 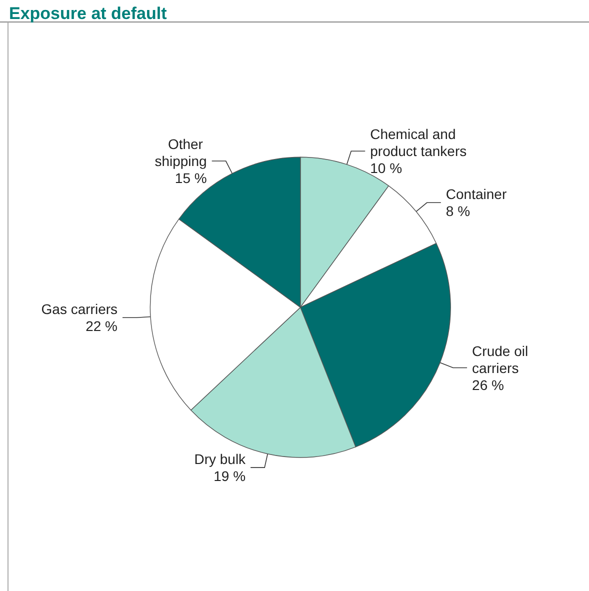 What do you see at coordinates (458, 211) in the screenshot?
I see `data-label: 8 %` at bounding box center [458, 211].